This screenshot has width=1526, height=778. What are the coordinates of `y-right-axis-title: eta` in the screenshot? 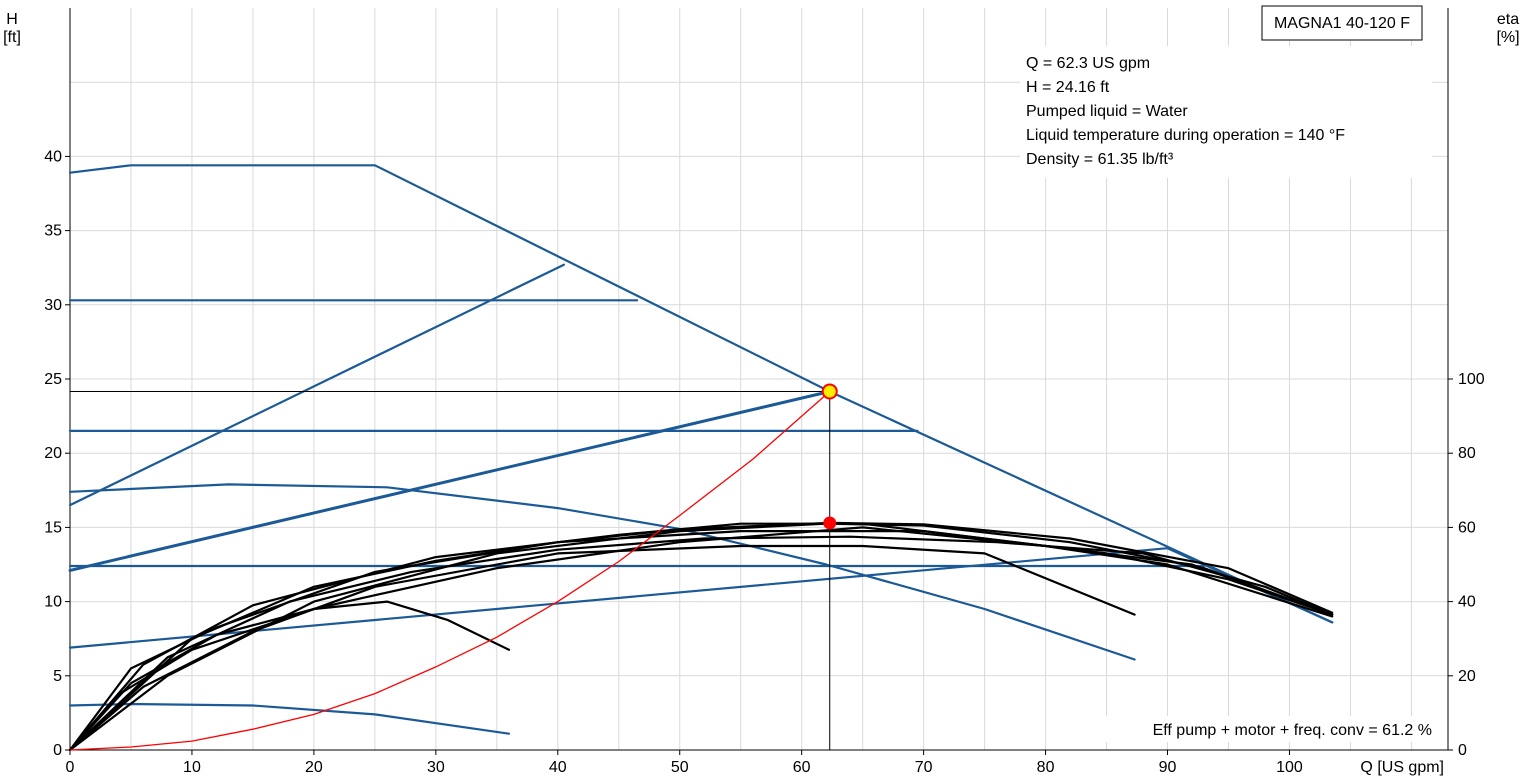 It's located at (1508, 19).